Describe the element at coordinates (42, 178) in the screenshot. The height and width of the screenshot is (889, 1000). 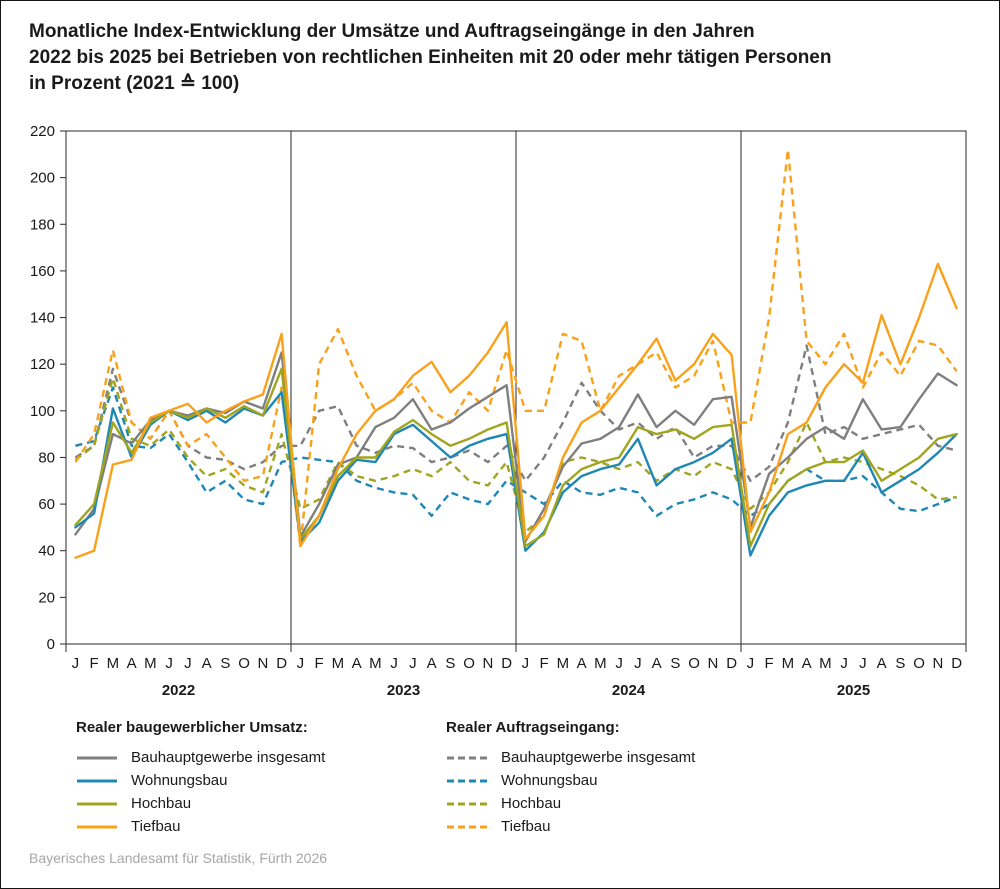
I see `y-tick-label: 200` at that location.